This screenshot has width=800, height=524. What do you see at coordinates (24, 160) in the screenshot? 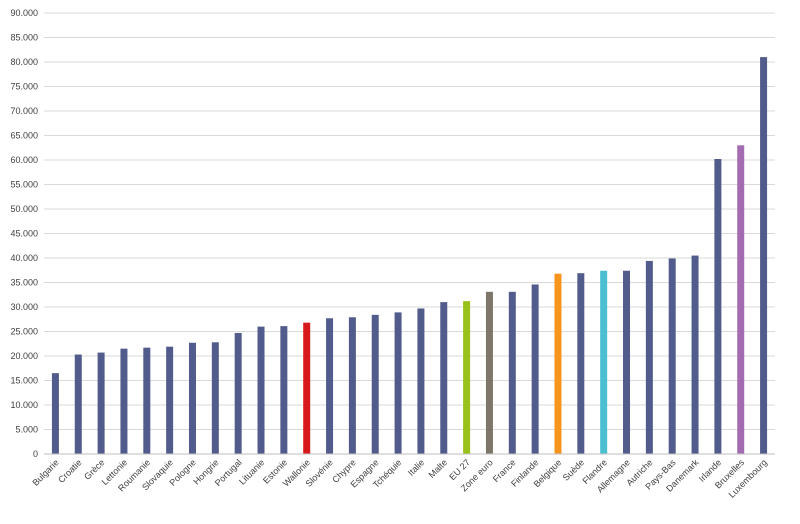
I see `y-tick-label: 60.000` at bounding box center [24, 160].